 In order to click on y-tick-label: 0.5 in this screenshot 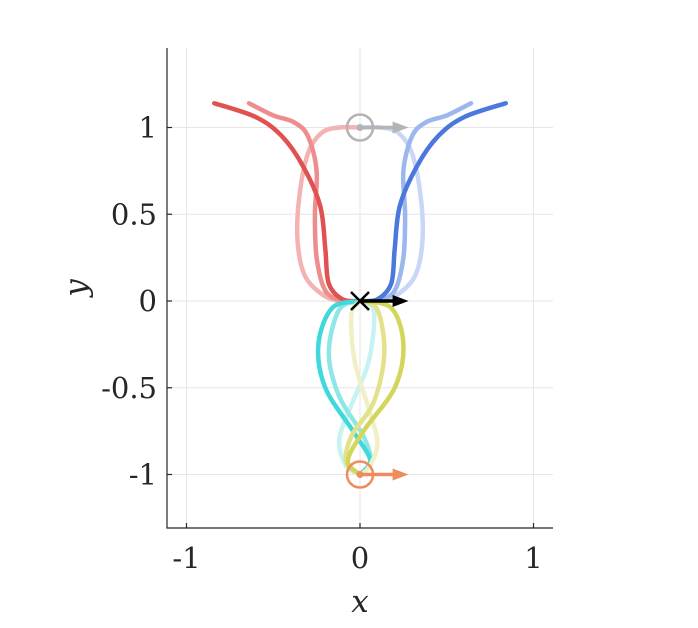, I will do `click(134, 214)`.